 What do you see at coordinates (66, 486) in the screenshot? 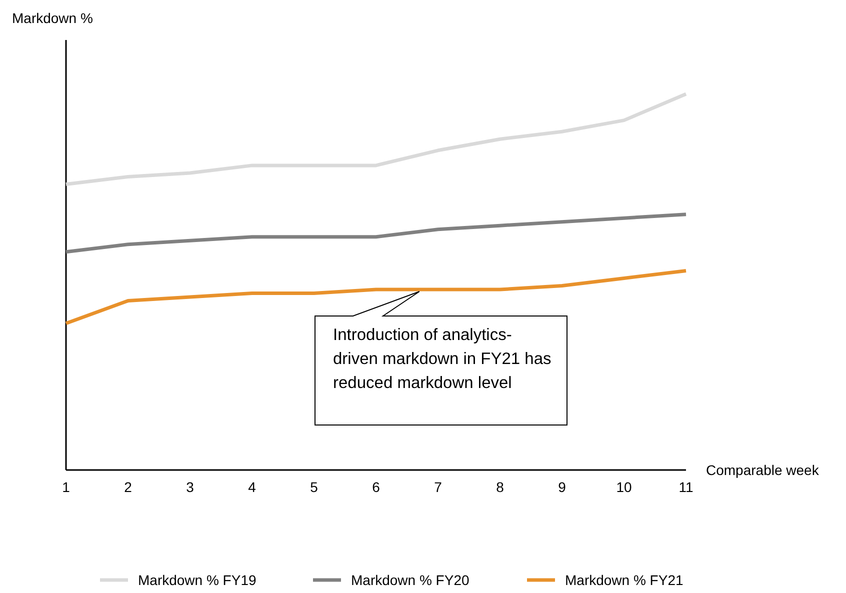
I see `x-tick-label: 1` at bounding box center [66, 486].